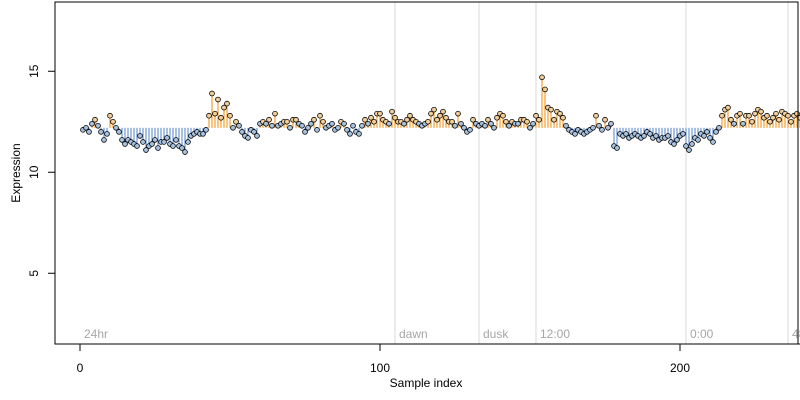 This screenshot has width=800, height=400. What do you see at coordinates (34, 273) in the screenshot?
I see `y-tick-label: 5` at bounding box center [34, 273].